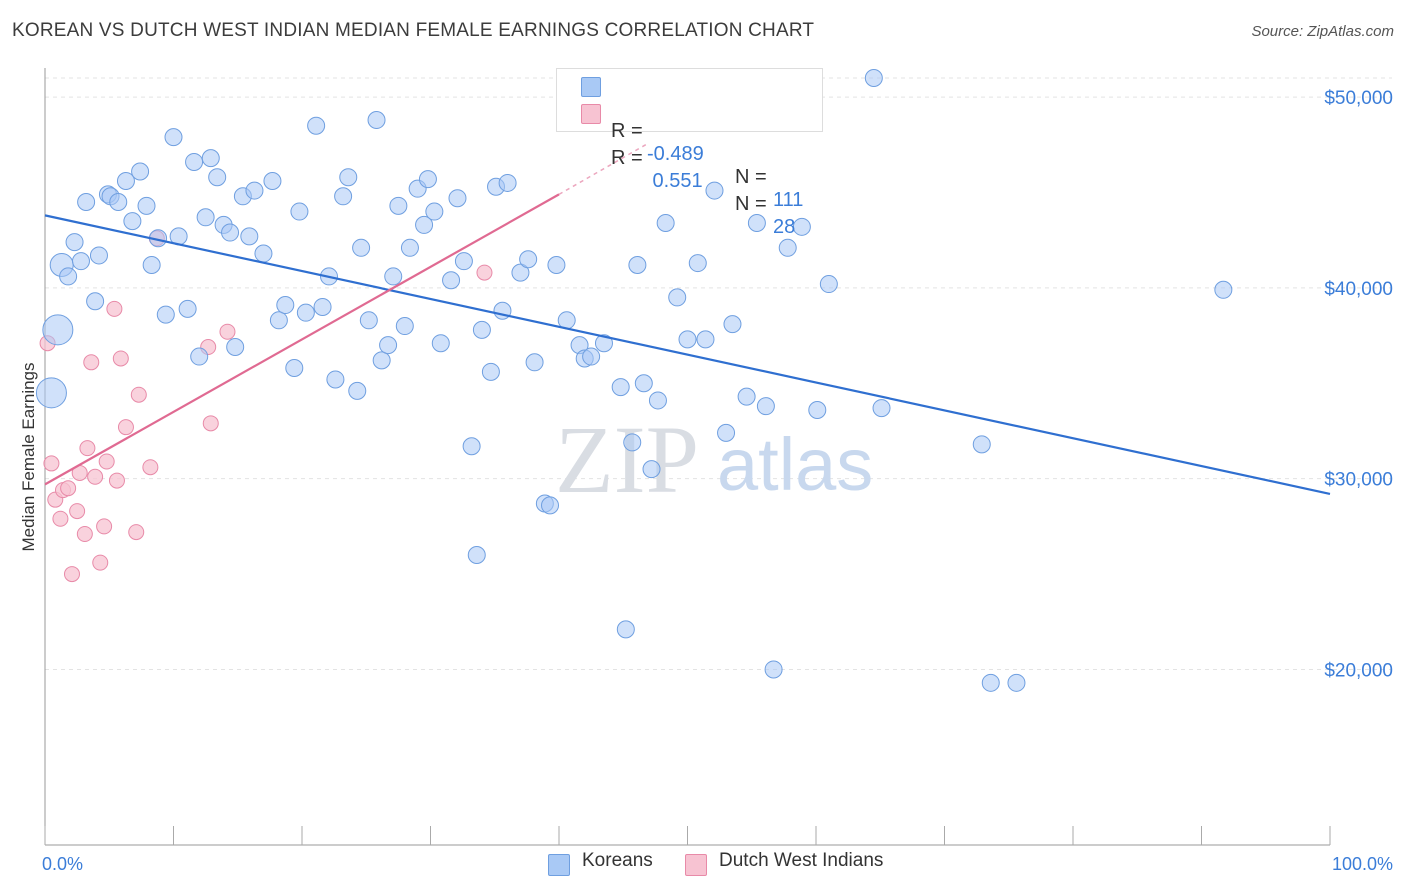 The image size is (1406, 892). Describe the element at coordinates (675, 181) in the screenshot. I see `legend-r-value: 0.551` at that location.